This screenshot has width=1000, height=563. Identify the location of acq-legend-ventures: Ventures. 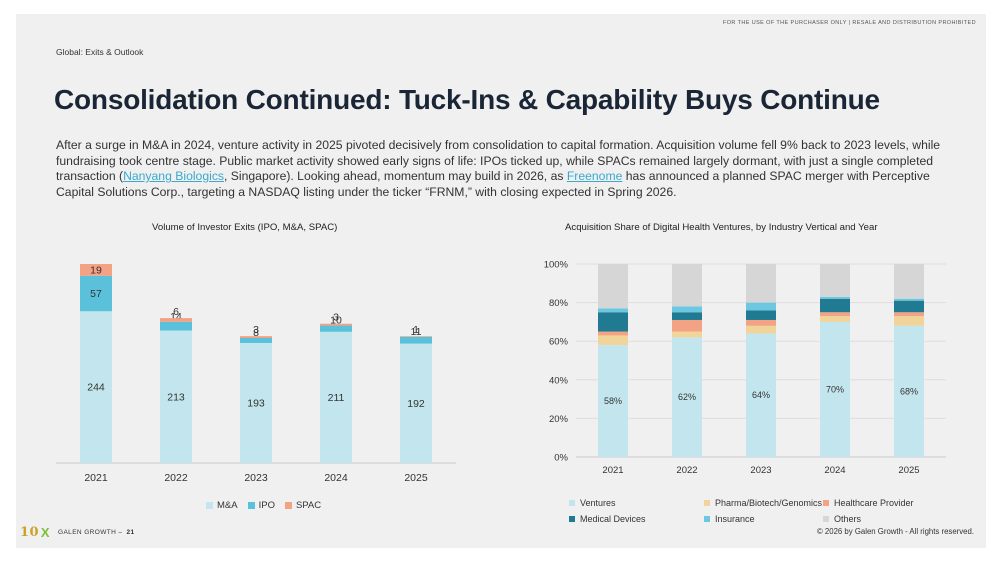
(592, 503).